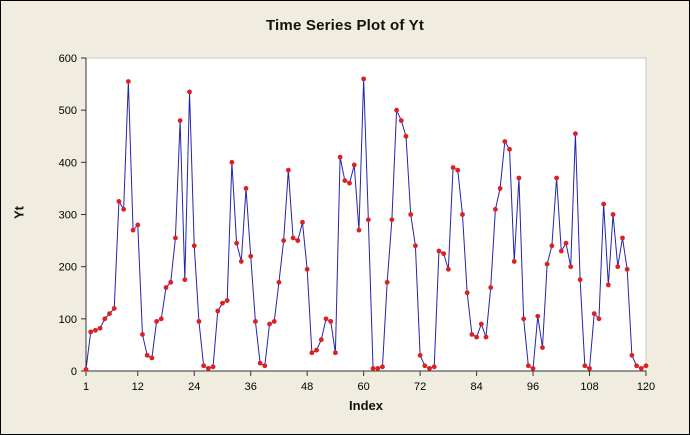  I want to click on x-tick-label: 96, so click(533, 387).